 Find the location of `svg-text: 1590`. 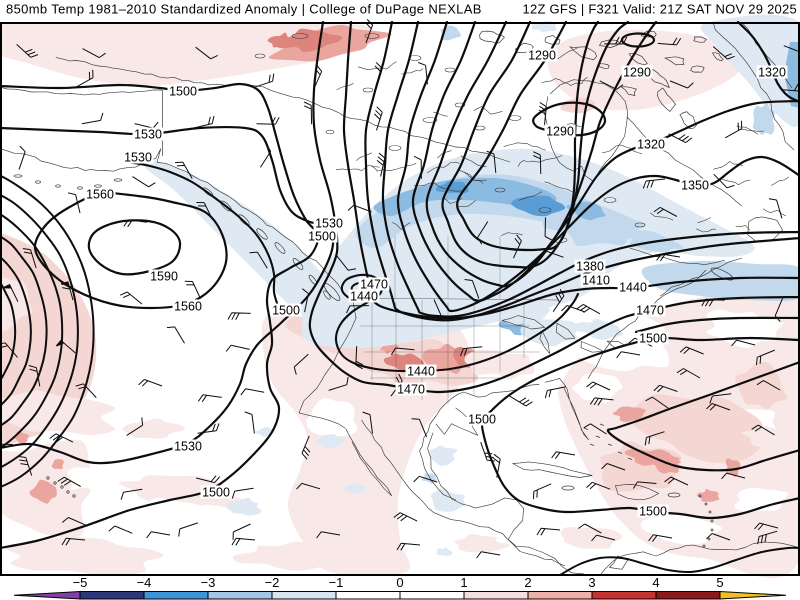

svg-text: 1590 is located at coordinates (164, 277).